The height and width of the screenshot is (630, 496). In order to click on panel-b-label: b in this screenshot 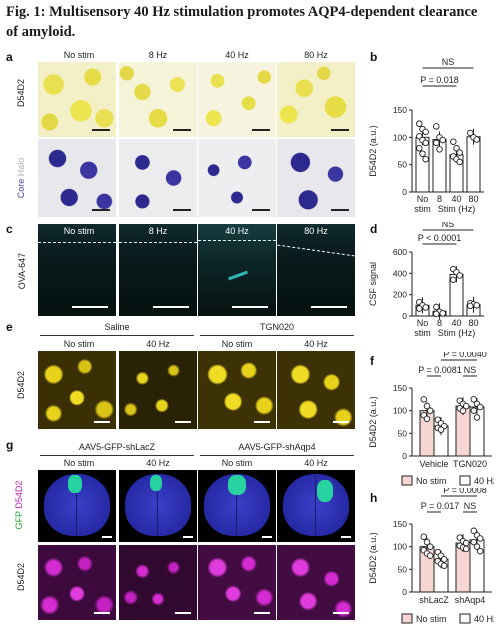, I will do `click(374, 57)`.